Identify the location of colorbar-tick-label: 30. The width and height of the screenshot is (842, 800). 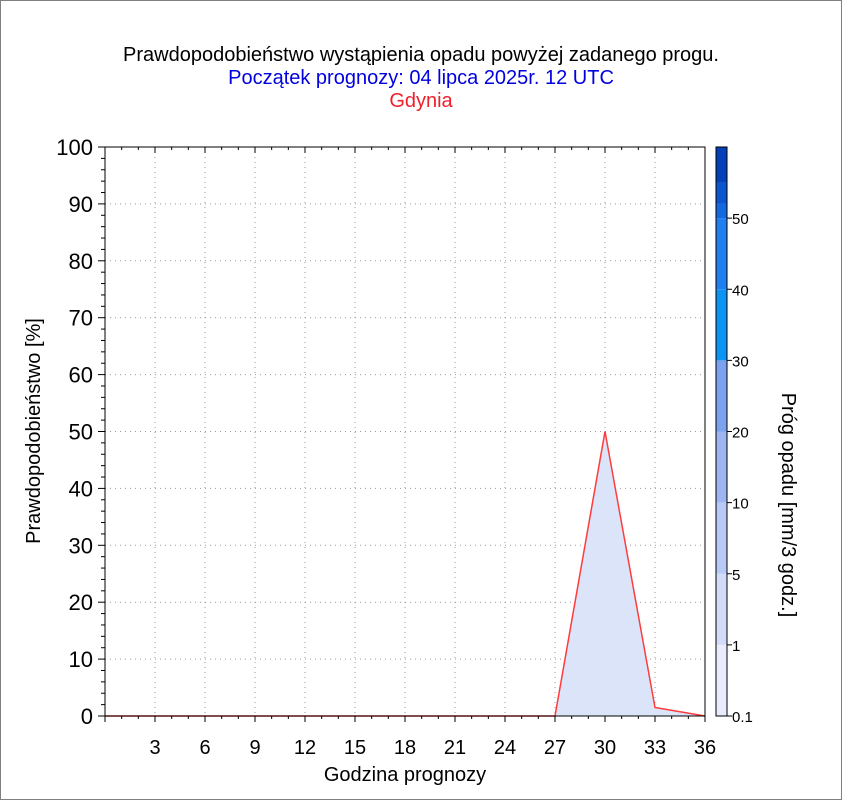
(740, 361).